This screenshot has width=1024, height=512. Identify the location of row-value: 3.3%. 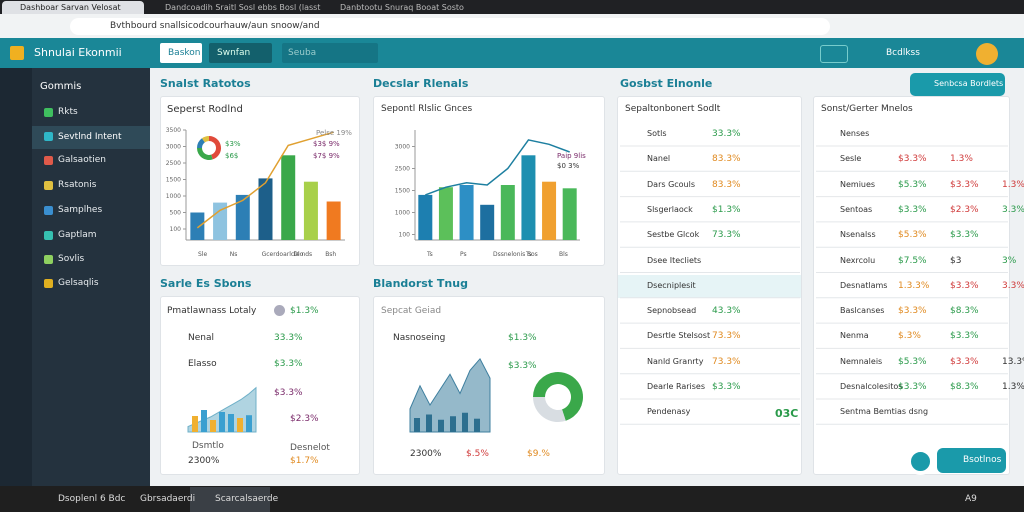
(1013, 285).